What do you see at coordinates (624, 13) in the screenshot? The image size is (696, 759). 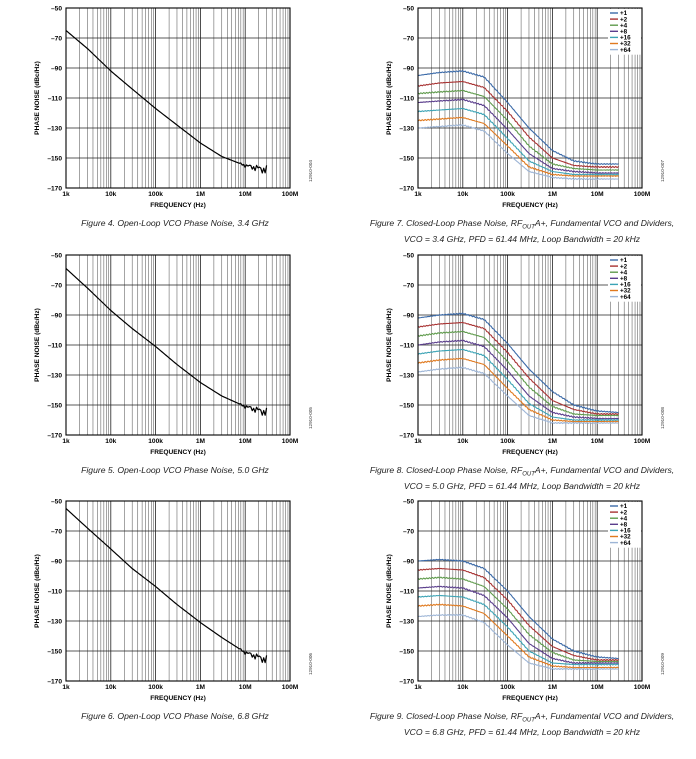 I see `legend-label: +1` at bounding box center [624, 13].